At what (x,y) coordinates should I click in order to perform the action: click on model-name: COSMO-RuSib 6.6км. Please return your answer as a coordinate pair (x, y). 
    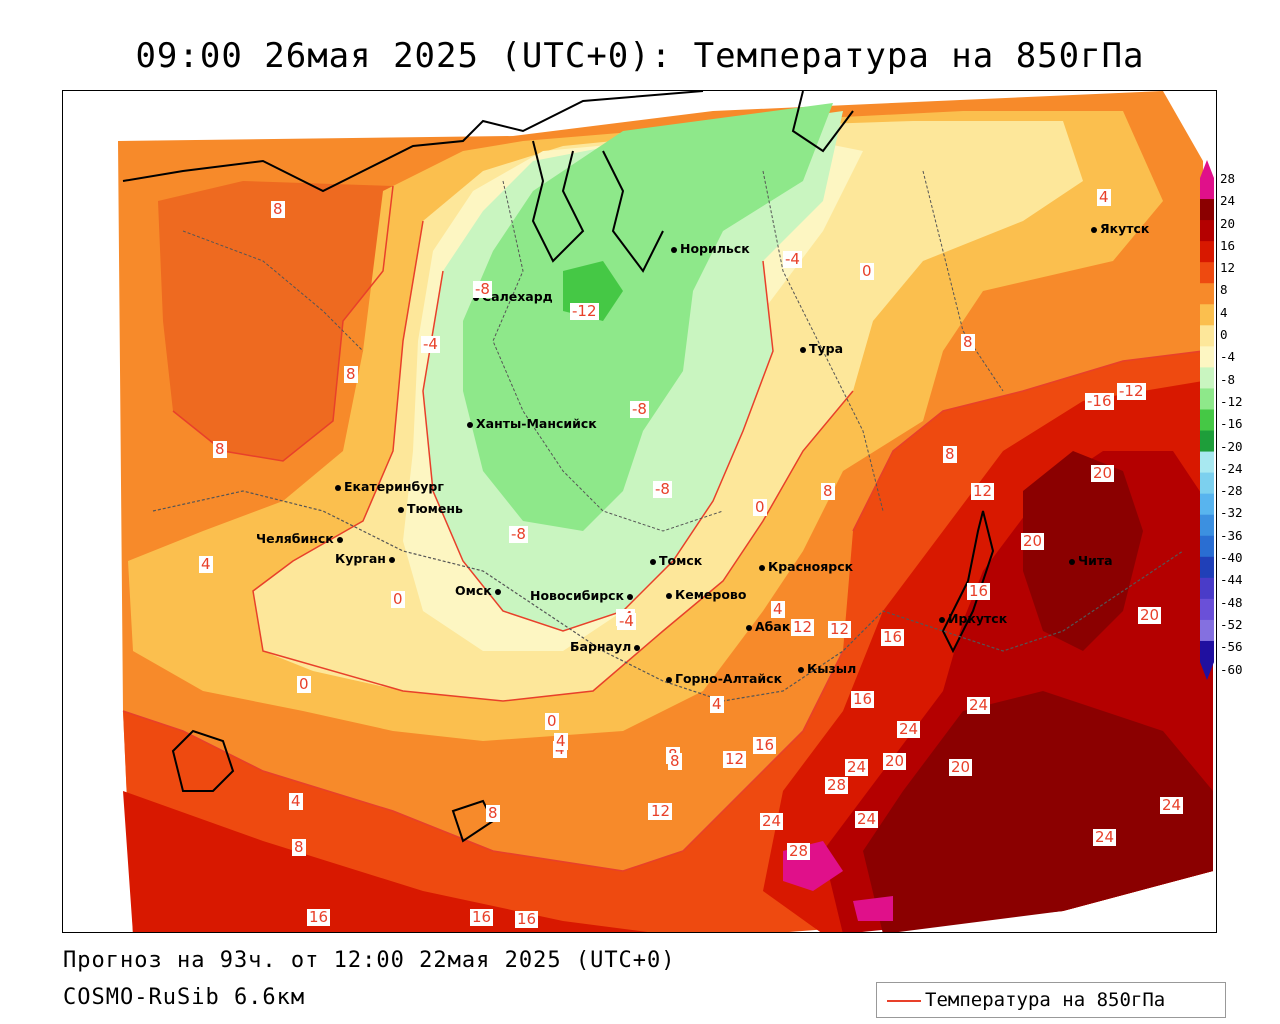
    Looking at the image, I should click on (184, 997).